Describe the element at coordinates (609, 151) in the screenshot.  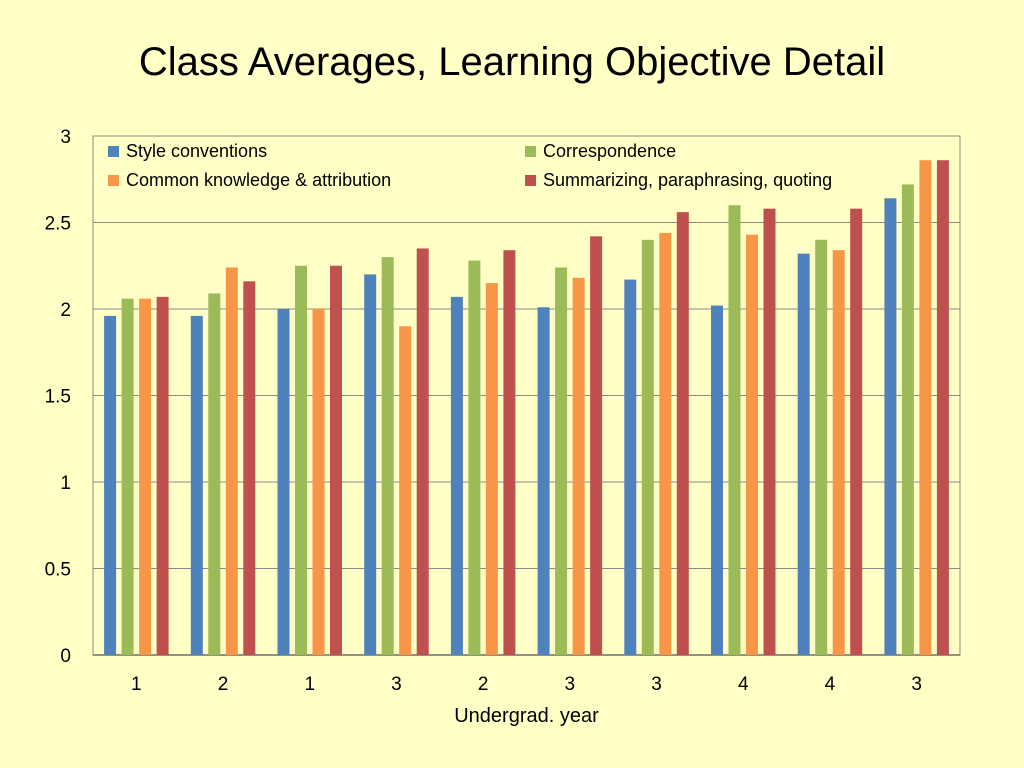
I see `legend-label: Correspondence` at that location.